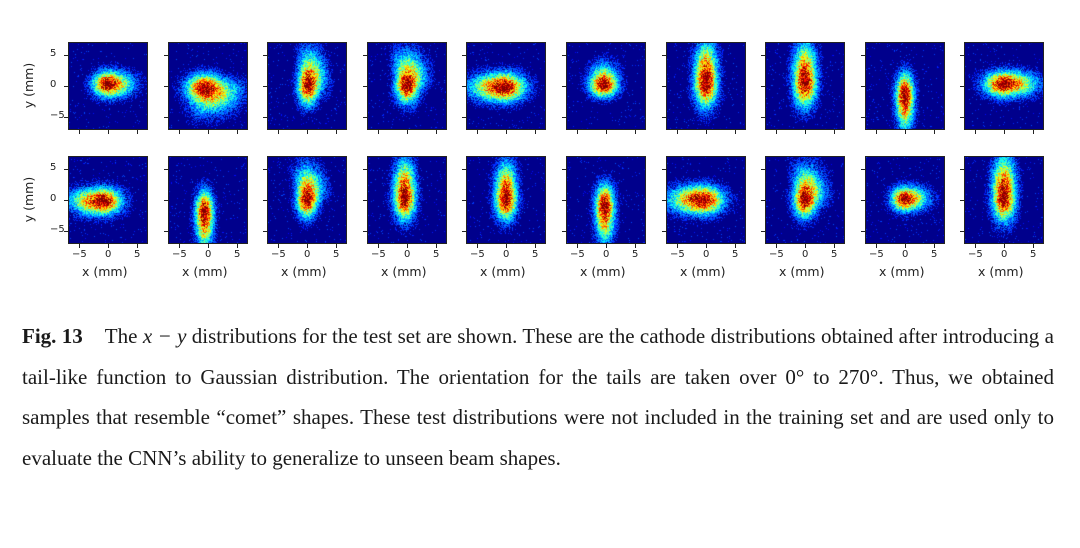 This screenshot has height=548, width=1080. Describe the element at coordinates (706, 86) in the screenshot. I see `heatmap-panel-r1-c7` at that location.